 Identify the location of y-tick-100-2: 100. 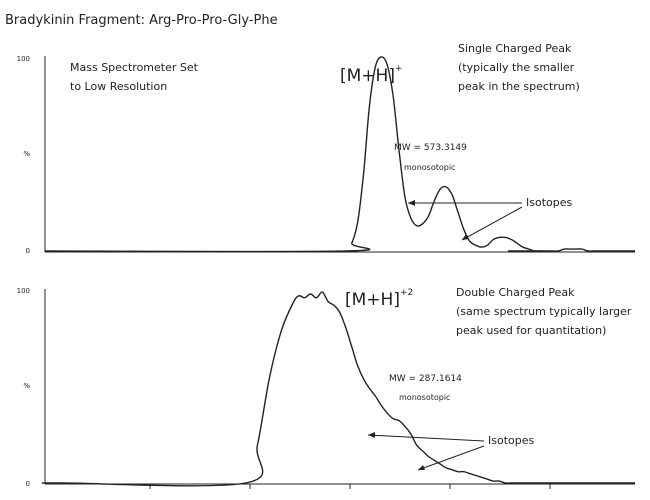
(23, 291).